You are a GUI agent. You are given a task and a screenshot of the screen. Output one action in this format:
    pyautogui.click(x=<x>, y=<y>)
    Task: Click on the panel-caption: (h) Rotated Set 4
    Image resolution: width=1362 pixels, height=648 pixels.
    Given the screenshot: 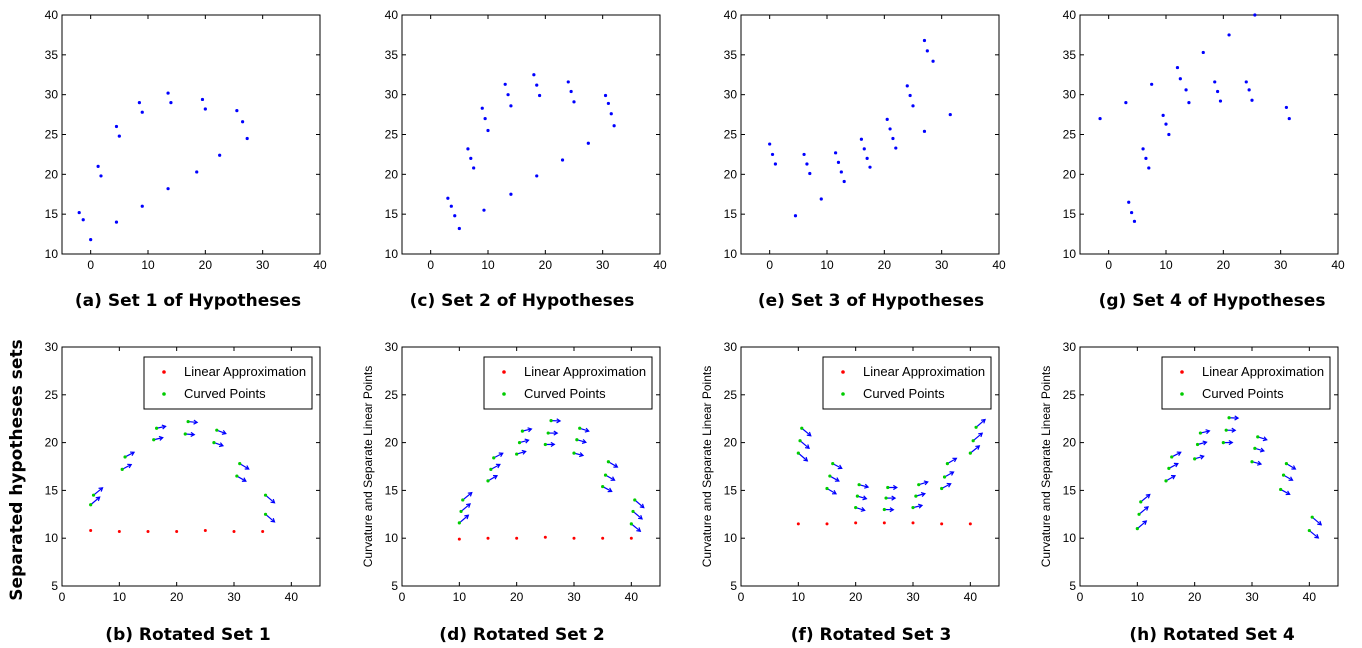 What is the action you would take?
    pyautogui.click(x=1211, y=635)
    